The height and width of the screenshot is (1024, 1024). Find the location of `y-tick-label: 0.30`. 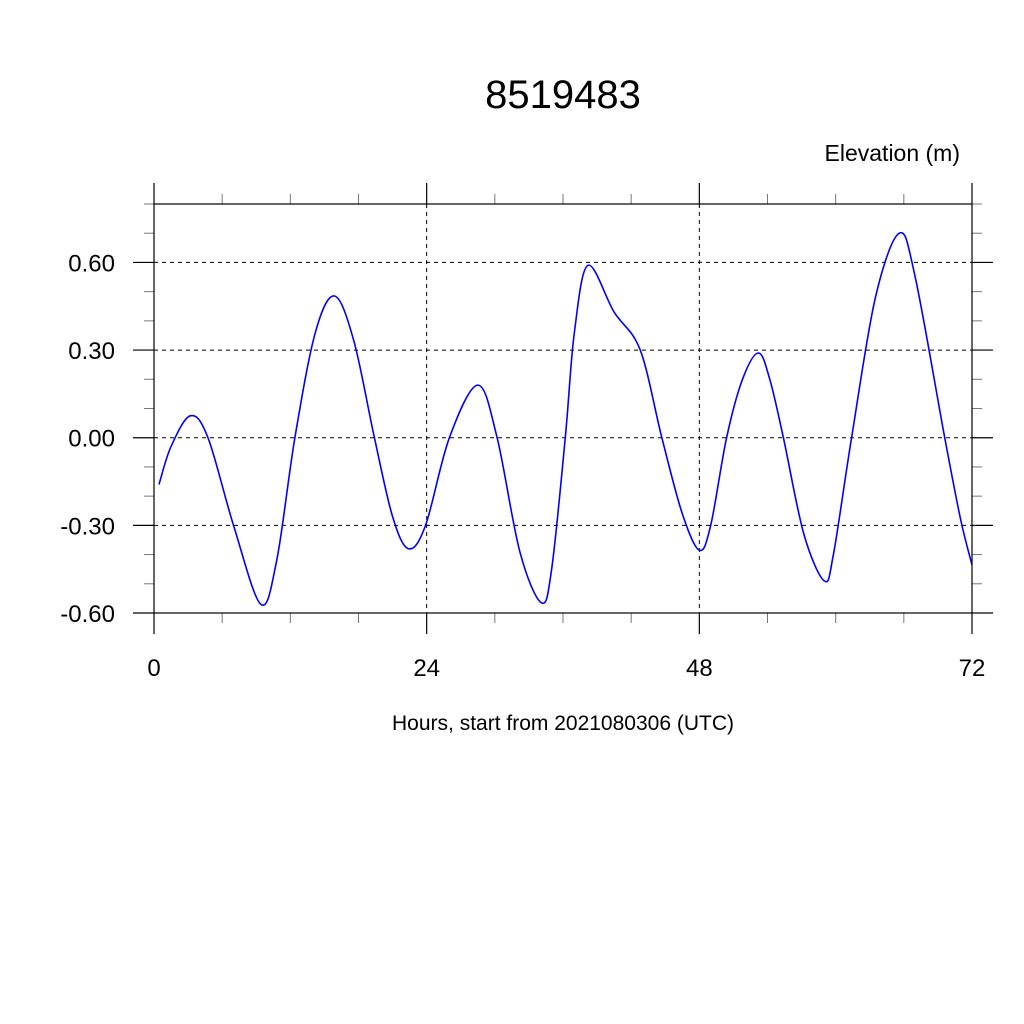

y-tick-label: 0.30 is located at coordinates (91, 351).